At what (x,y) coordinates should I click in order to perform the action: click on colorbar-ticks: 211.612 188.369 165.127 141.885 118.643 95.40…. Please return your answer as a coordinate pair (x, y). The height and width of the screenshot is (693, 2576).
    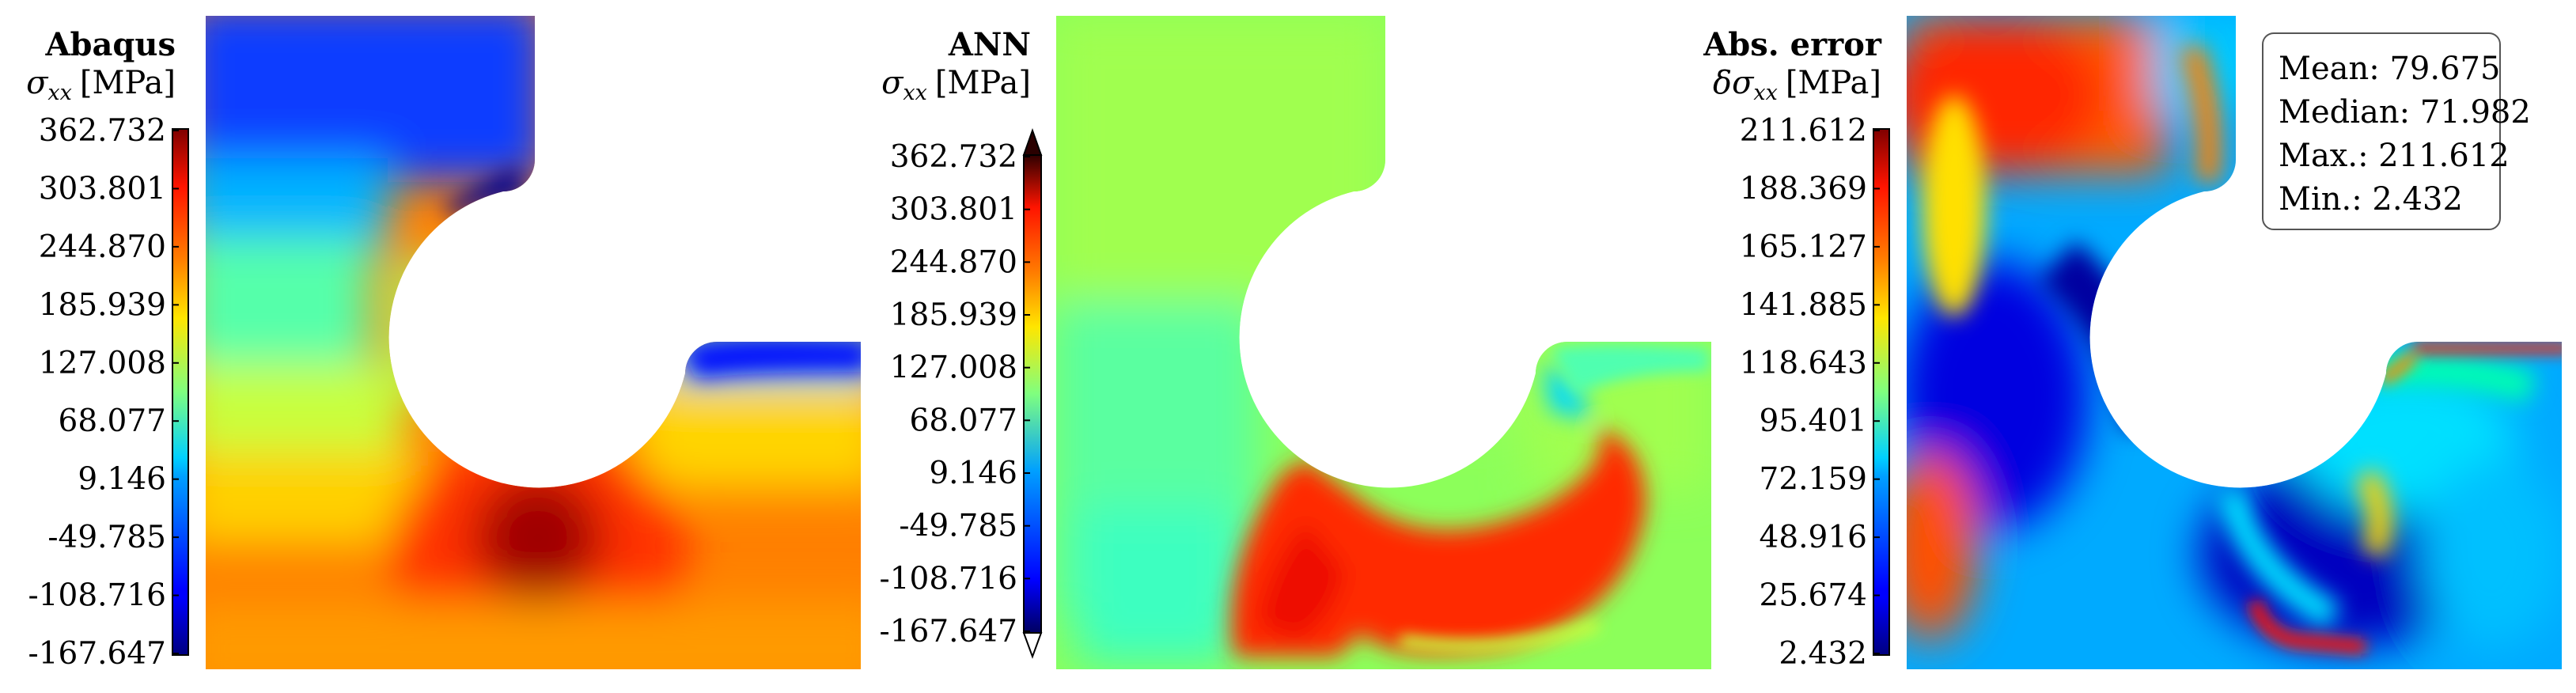
    Looking at the image, I should click on (1810, 393).